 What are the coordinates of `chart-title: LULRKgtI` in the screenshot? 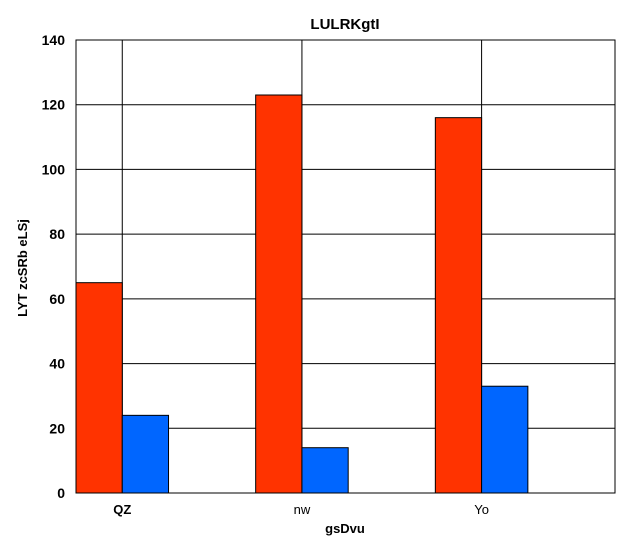 It's located at (344, 24).